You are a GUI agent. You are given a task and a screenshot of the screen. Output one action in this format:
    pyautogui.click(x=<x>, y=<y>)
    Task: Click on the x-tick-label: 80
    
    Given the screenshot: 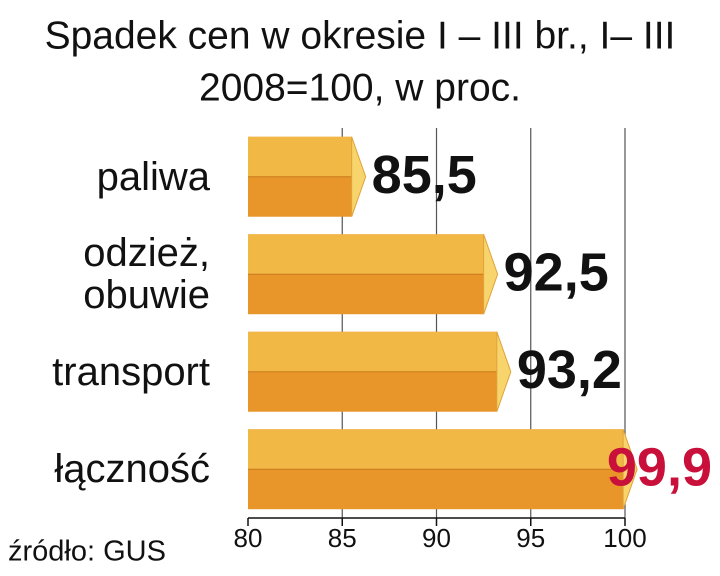 What is the action you would take?
    pyautogui.click(x=248, y=538)
    